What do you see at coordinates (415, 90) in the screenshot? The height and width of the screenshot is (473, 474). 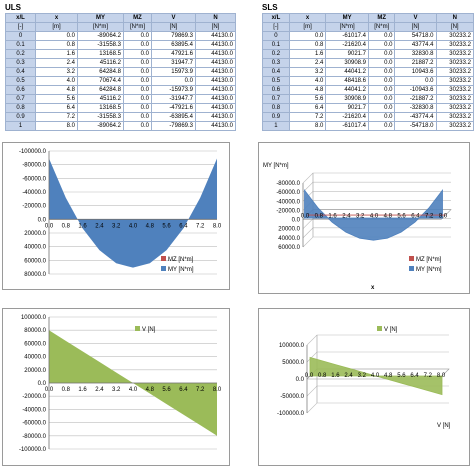 I see `table-cell: -10943.6` at bounding box center [415, 90].